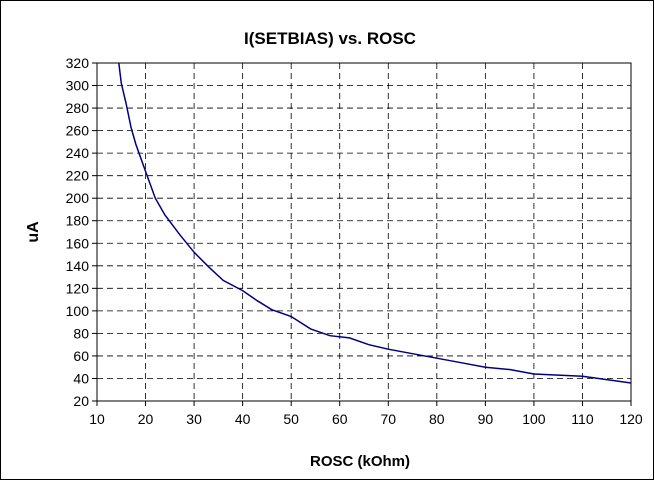  I want to click on x-tick-label: 50, so click(291, 419).